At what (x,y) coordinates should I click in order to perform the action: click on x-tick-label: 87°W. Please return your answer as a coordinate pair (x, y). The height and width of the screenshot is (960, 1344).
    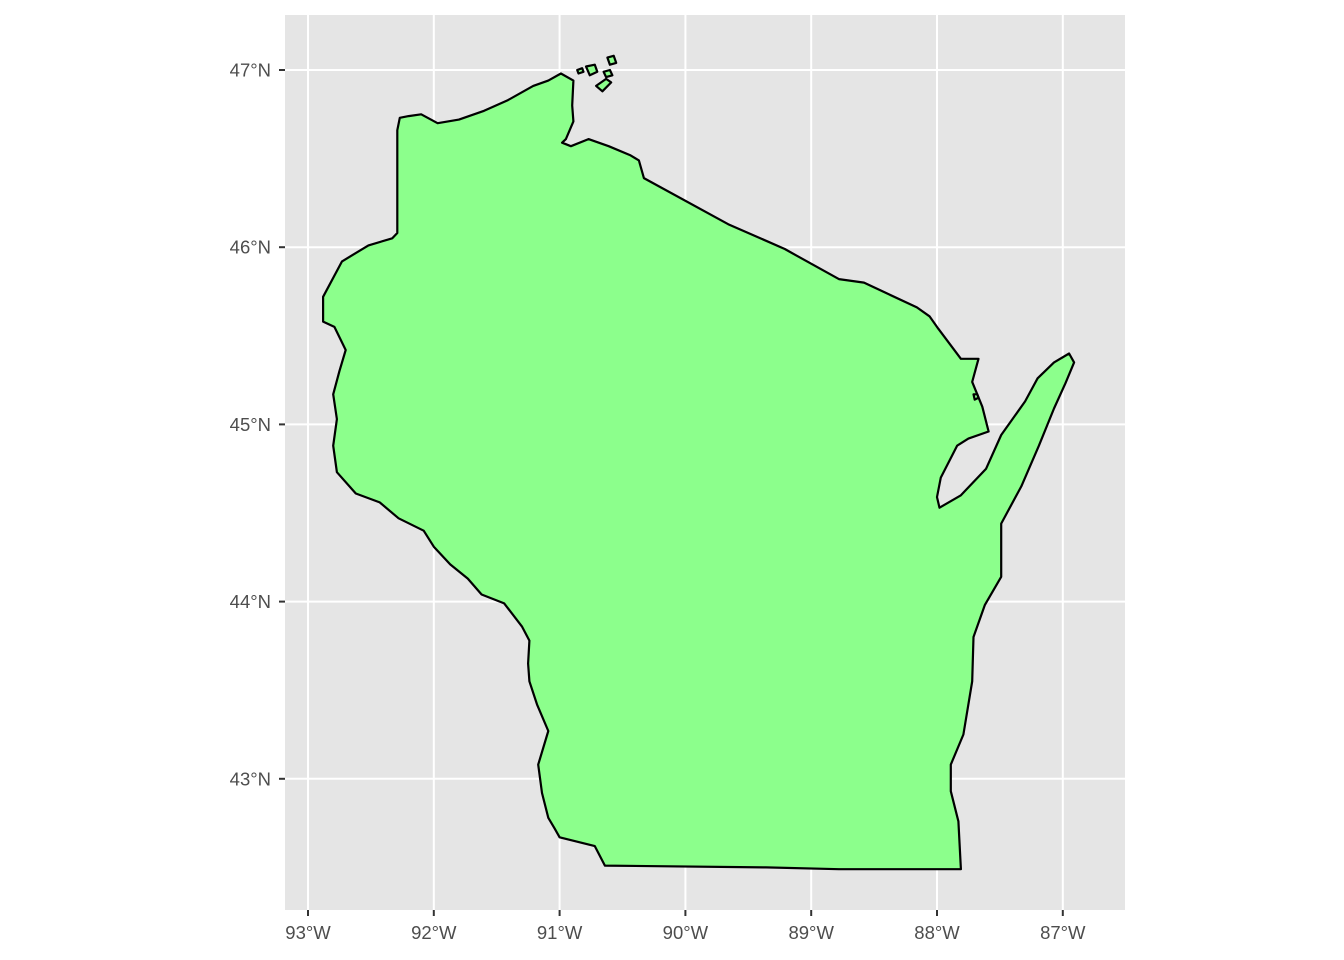
    Looking at the image, I should click on (1063, 932).